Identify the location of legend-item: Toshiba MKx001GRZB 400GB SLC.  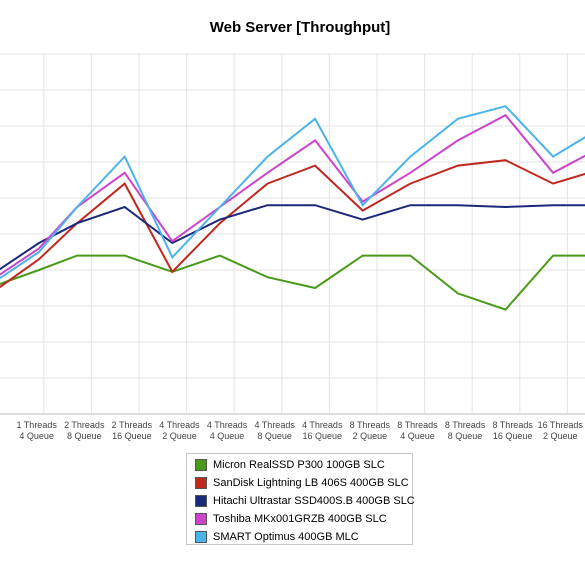
(291, 519).